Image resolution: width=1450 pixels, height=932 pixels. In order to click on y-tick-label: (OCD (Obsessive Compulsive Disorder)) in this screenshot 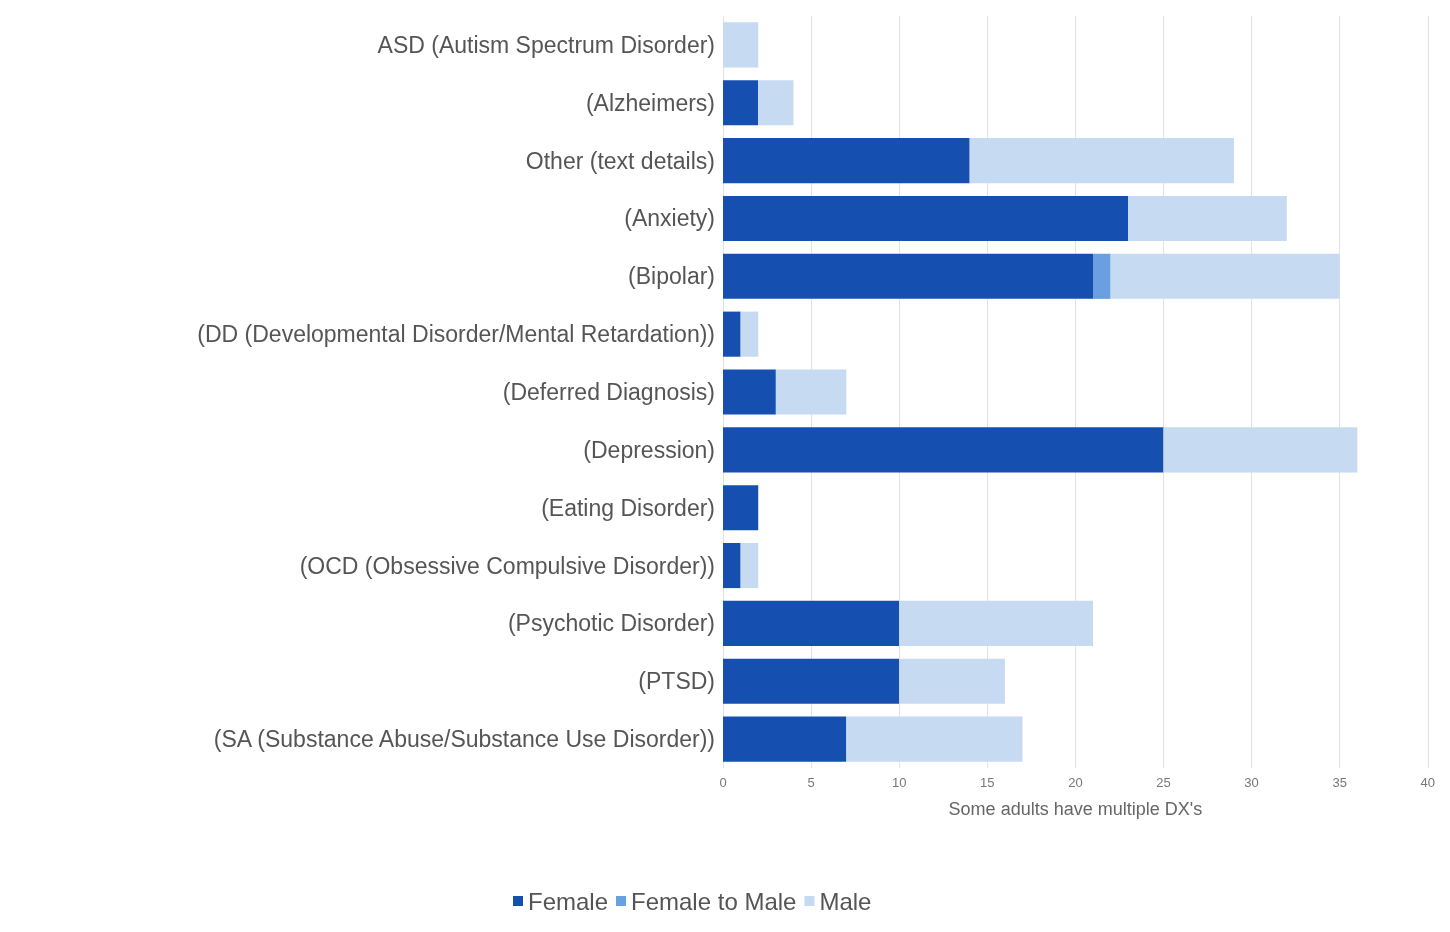, I will do `click(507, 565)`.